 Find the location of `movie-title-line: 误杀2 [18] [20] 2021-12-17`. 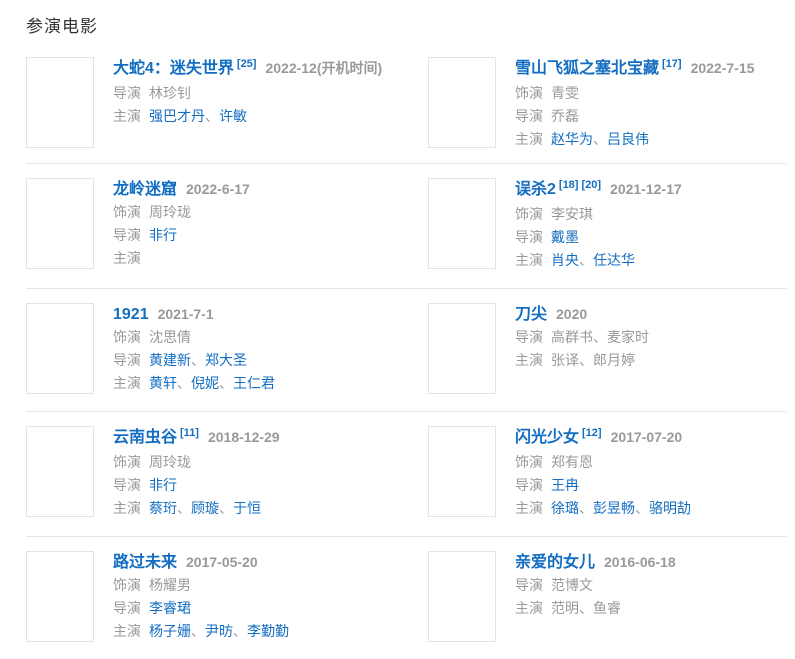

movie-title-line: 误杀2 [18] [20] 2021-12-17 is located at coordinates (598, 190).